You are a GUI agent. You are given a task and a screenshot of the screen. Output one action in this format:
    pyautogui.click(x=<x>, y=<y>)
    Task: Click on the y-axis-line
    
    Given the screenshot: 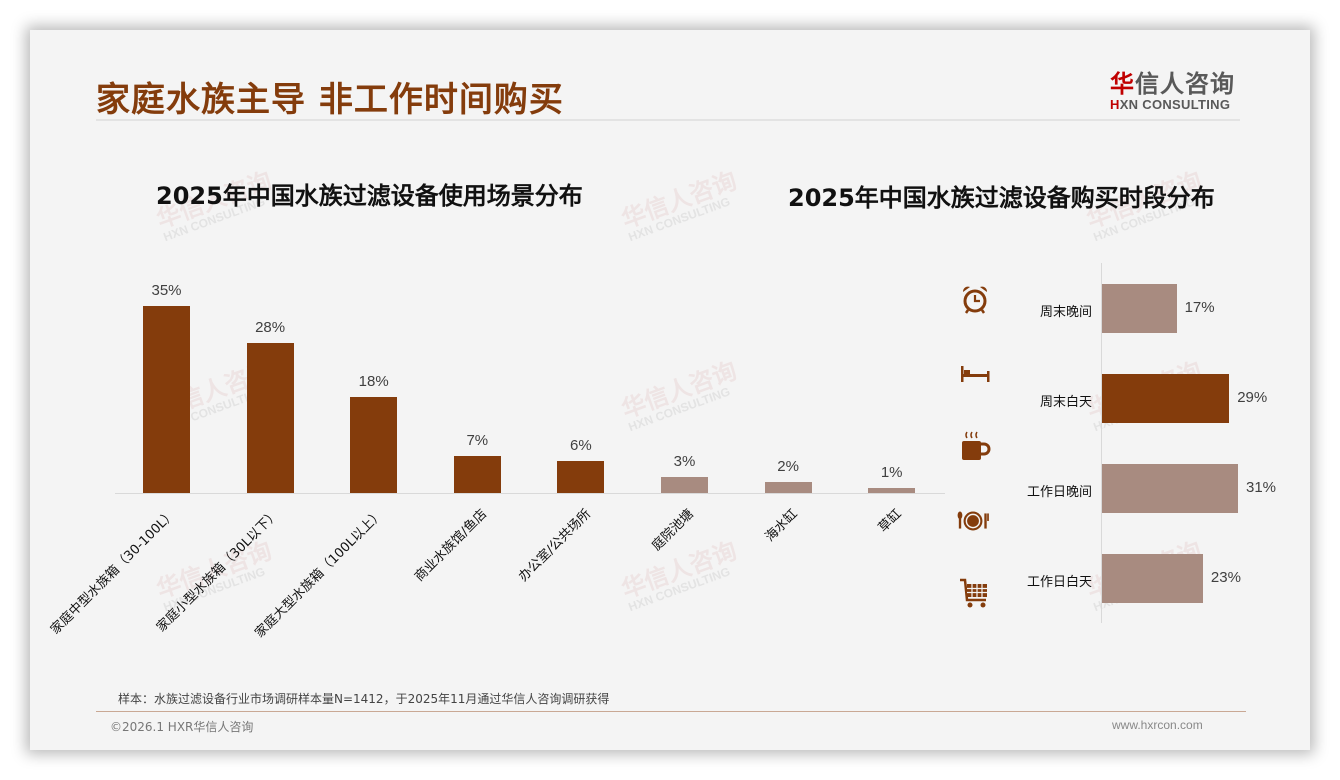 What is the action you would take?
    pyautogui.click(x=1101, y=443)
    